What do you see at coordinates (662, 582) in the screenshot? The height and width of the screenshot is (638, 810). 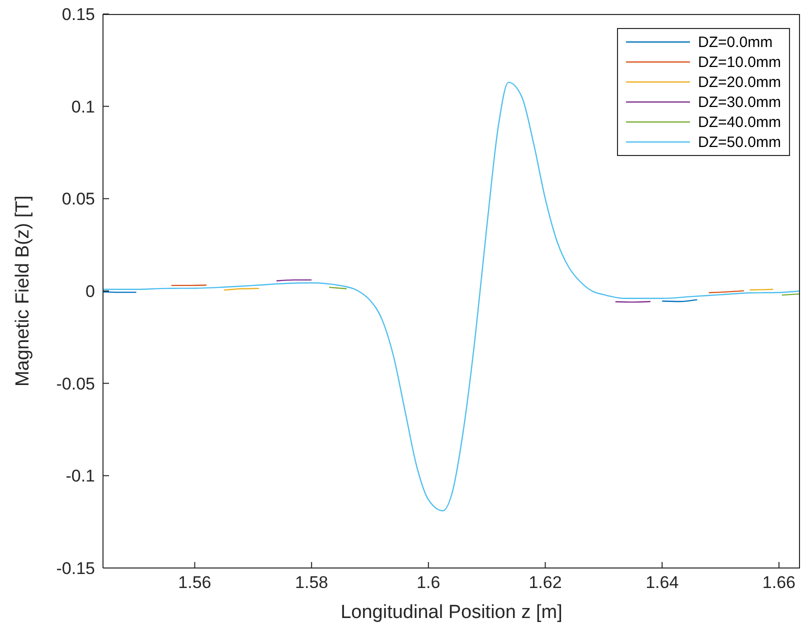 I see `x-tick-label: 1.64` at bounding box center [662, 582].